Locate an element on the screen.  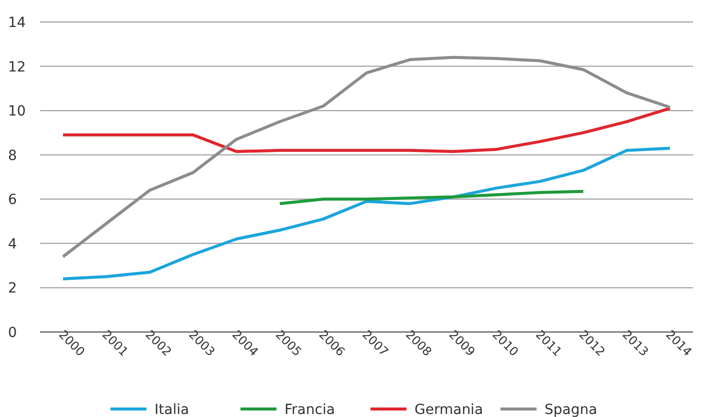
y-tick-label: 12 is located at coordinates (17, 67).